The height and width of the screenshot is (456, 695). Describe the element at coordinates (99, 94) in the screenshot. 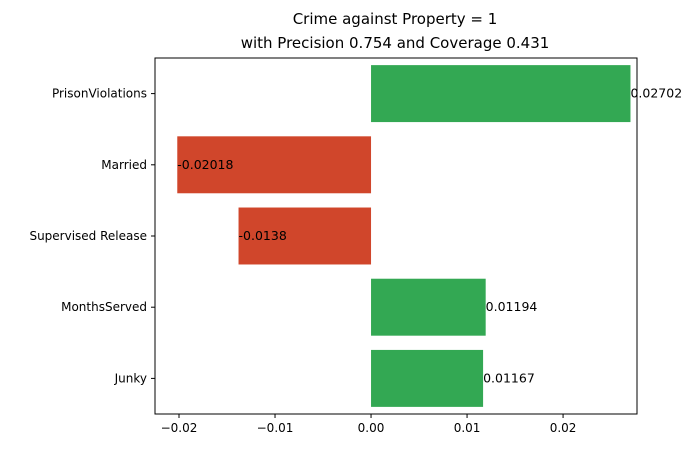

I see `y-tick-label-0: PrisonViolations` at that location.